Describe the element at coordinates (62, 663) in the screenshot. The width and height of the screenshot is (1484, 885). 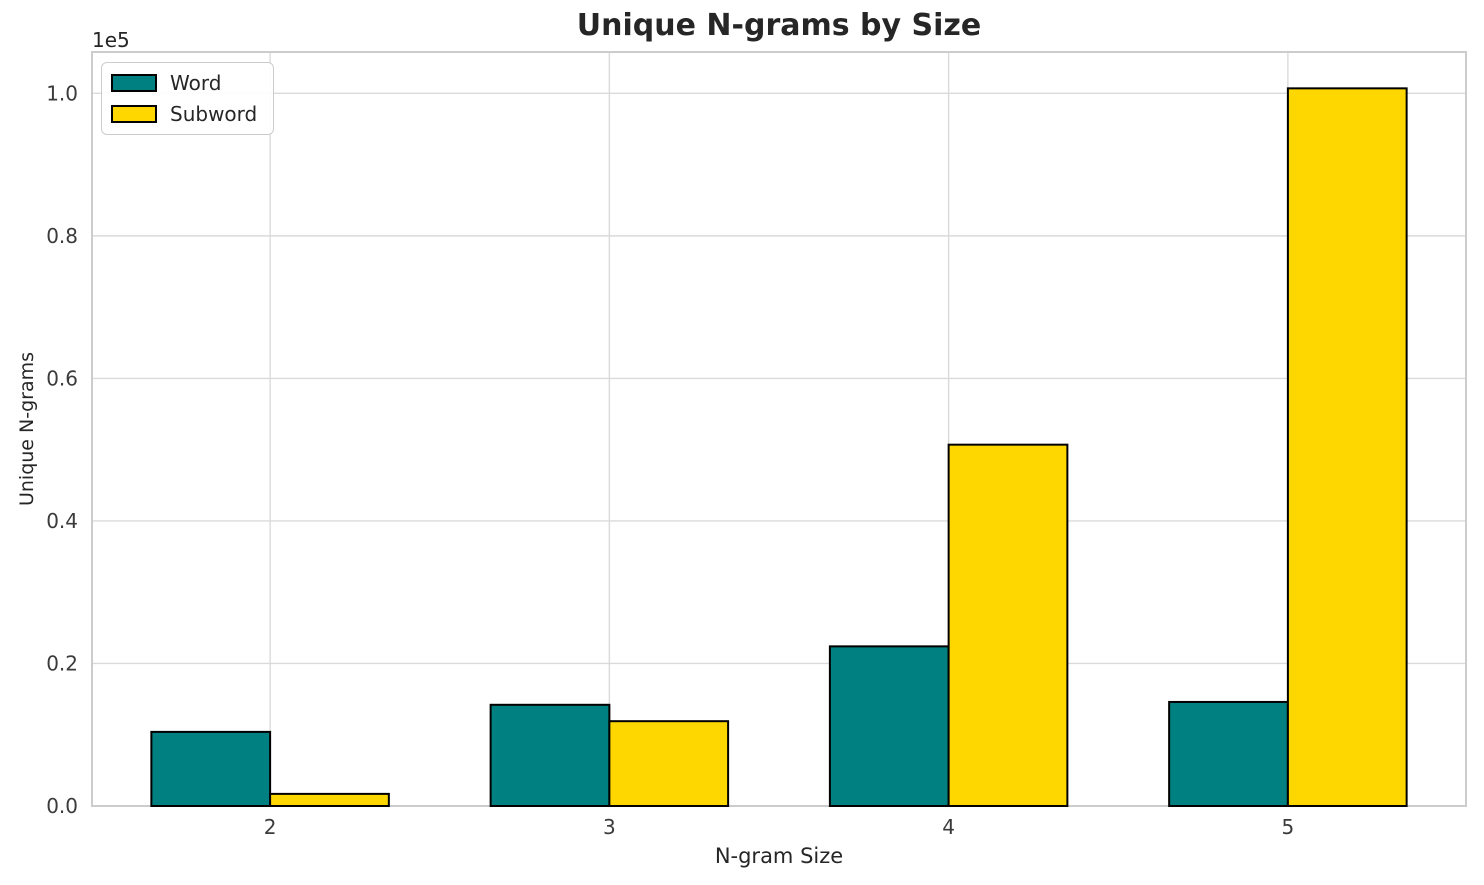
I see `y-tick-label: 0.2` at that location.